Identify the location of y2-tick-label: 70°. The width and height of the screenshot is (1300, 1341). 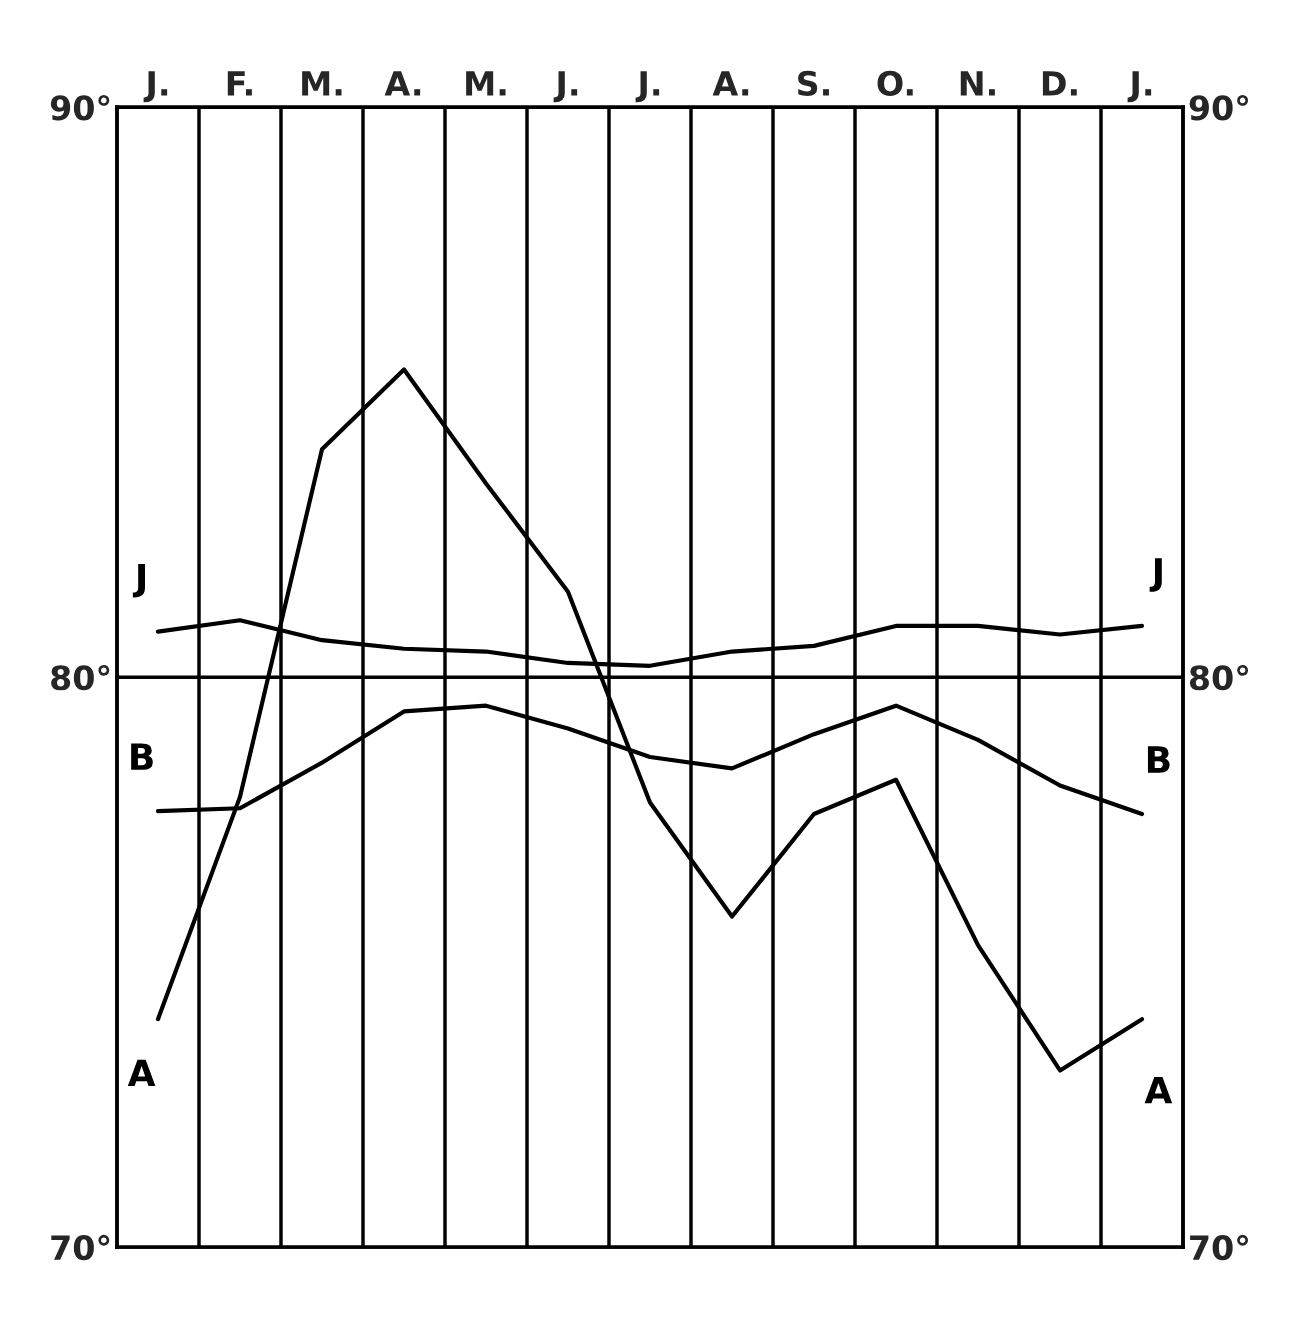
(1219, 1247).